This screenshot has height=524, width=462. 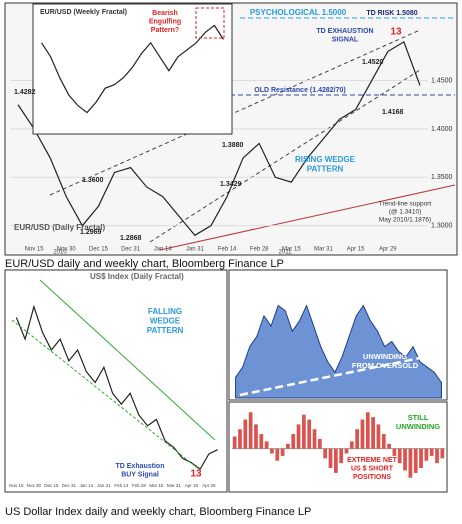 What do you see at coordinates (418, 417) in the screenshot?
I see `annotation: STILL` at bounding box center [418, 417].